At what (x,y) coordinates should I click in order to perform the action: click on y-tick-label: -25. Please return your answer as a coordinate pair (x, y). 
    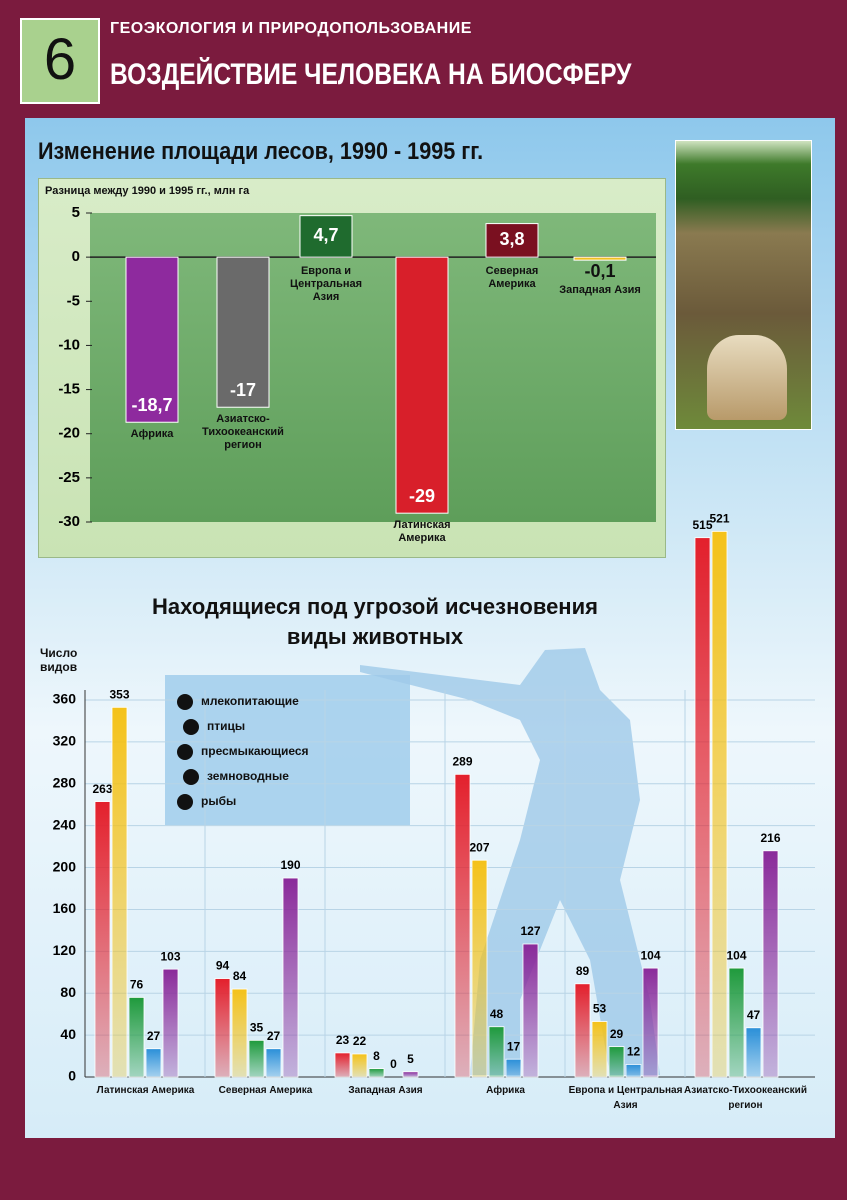
    Looking at the image, I should click on (69, 477).